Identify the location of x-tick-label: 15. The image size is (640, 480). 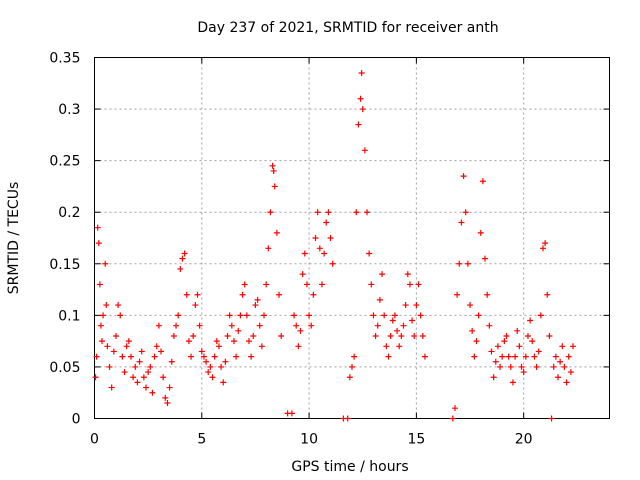
(416, 440).